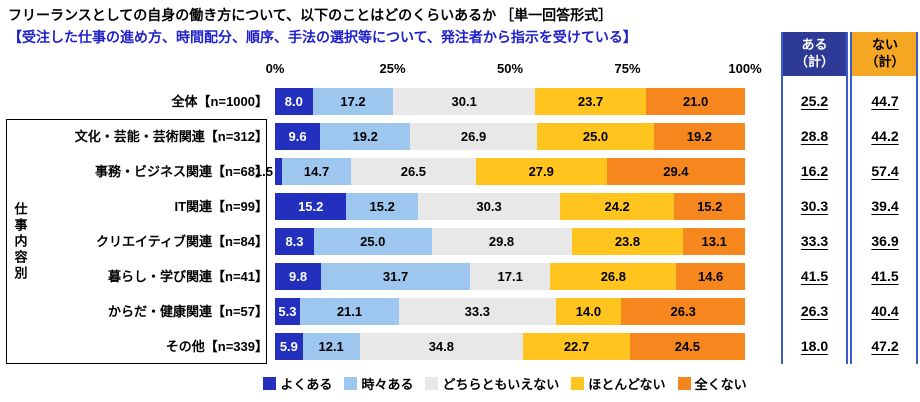 Image resolution: width=920 pixels, height=402 pixels. I want to click on axis-tick: 25%, so click(392, 68).